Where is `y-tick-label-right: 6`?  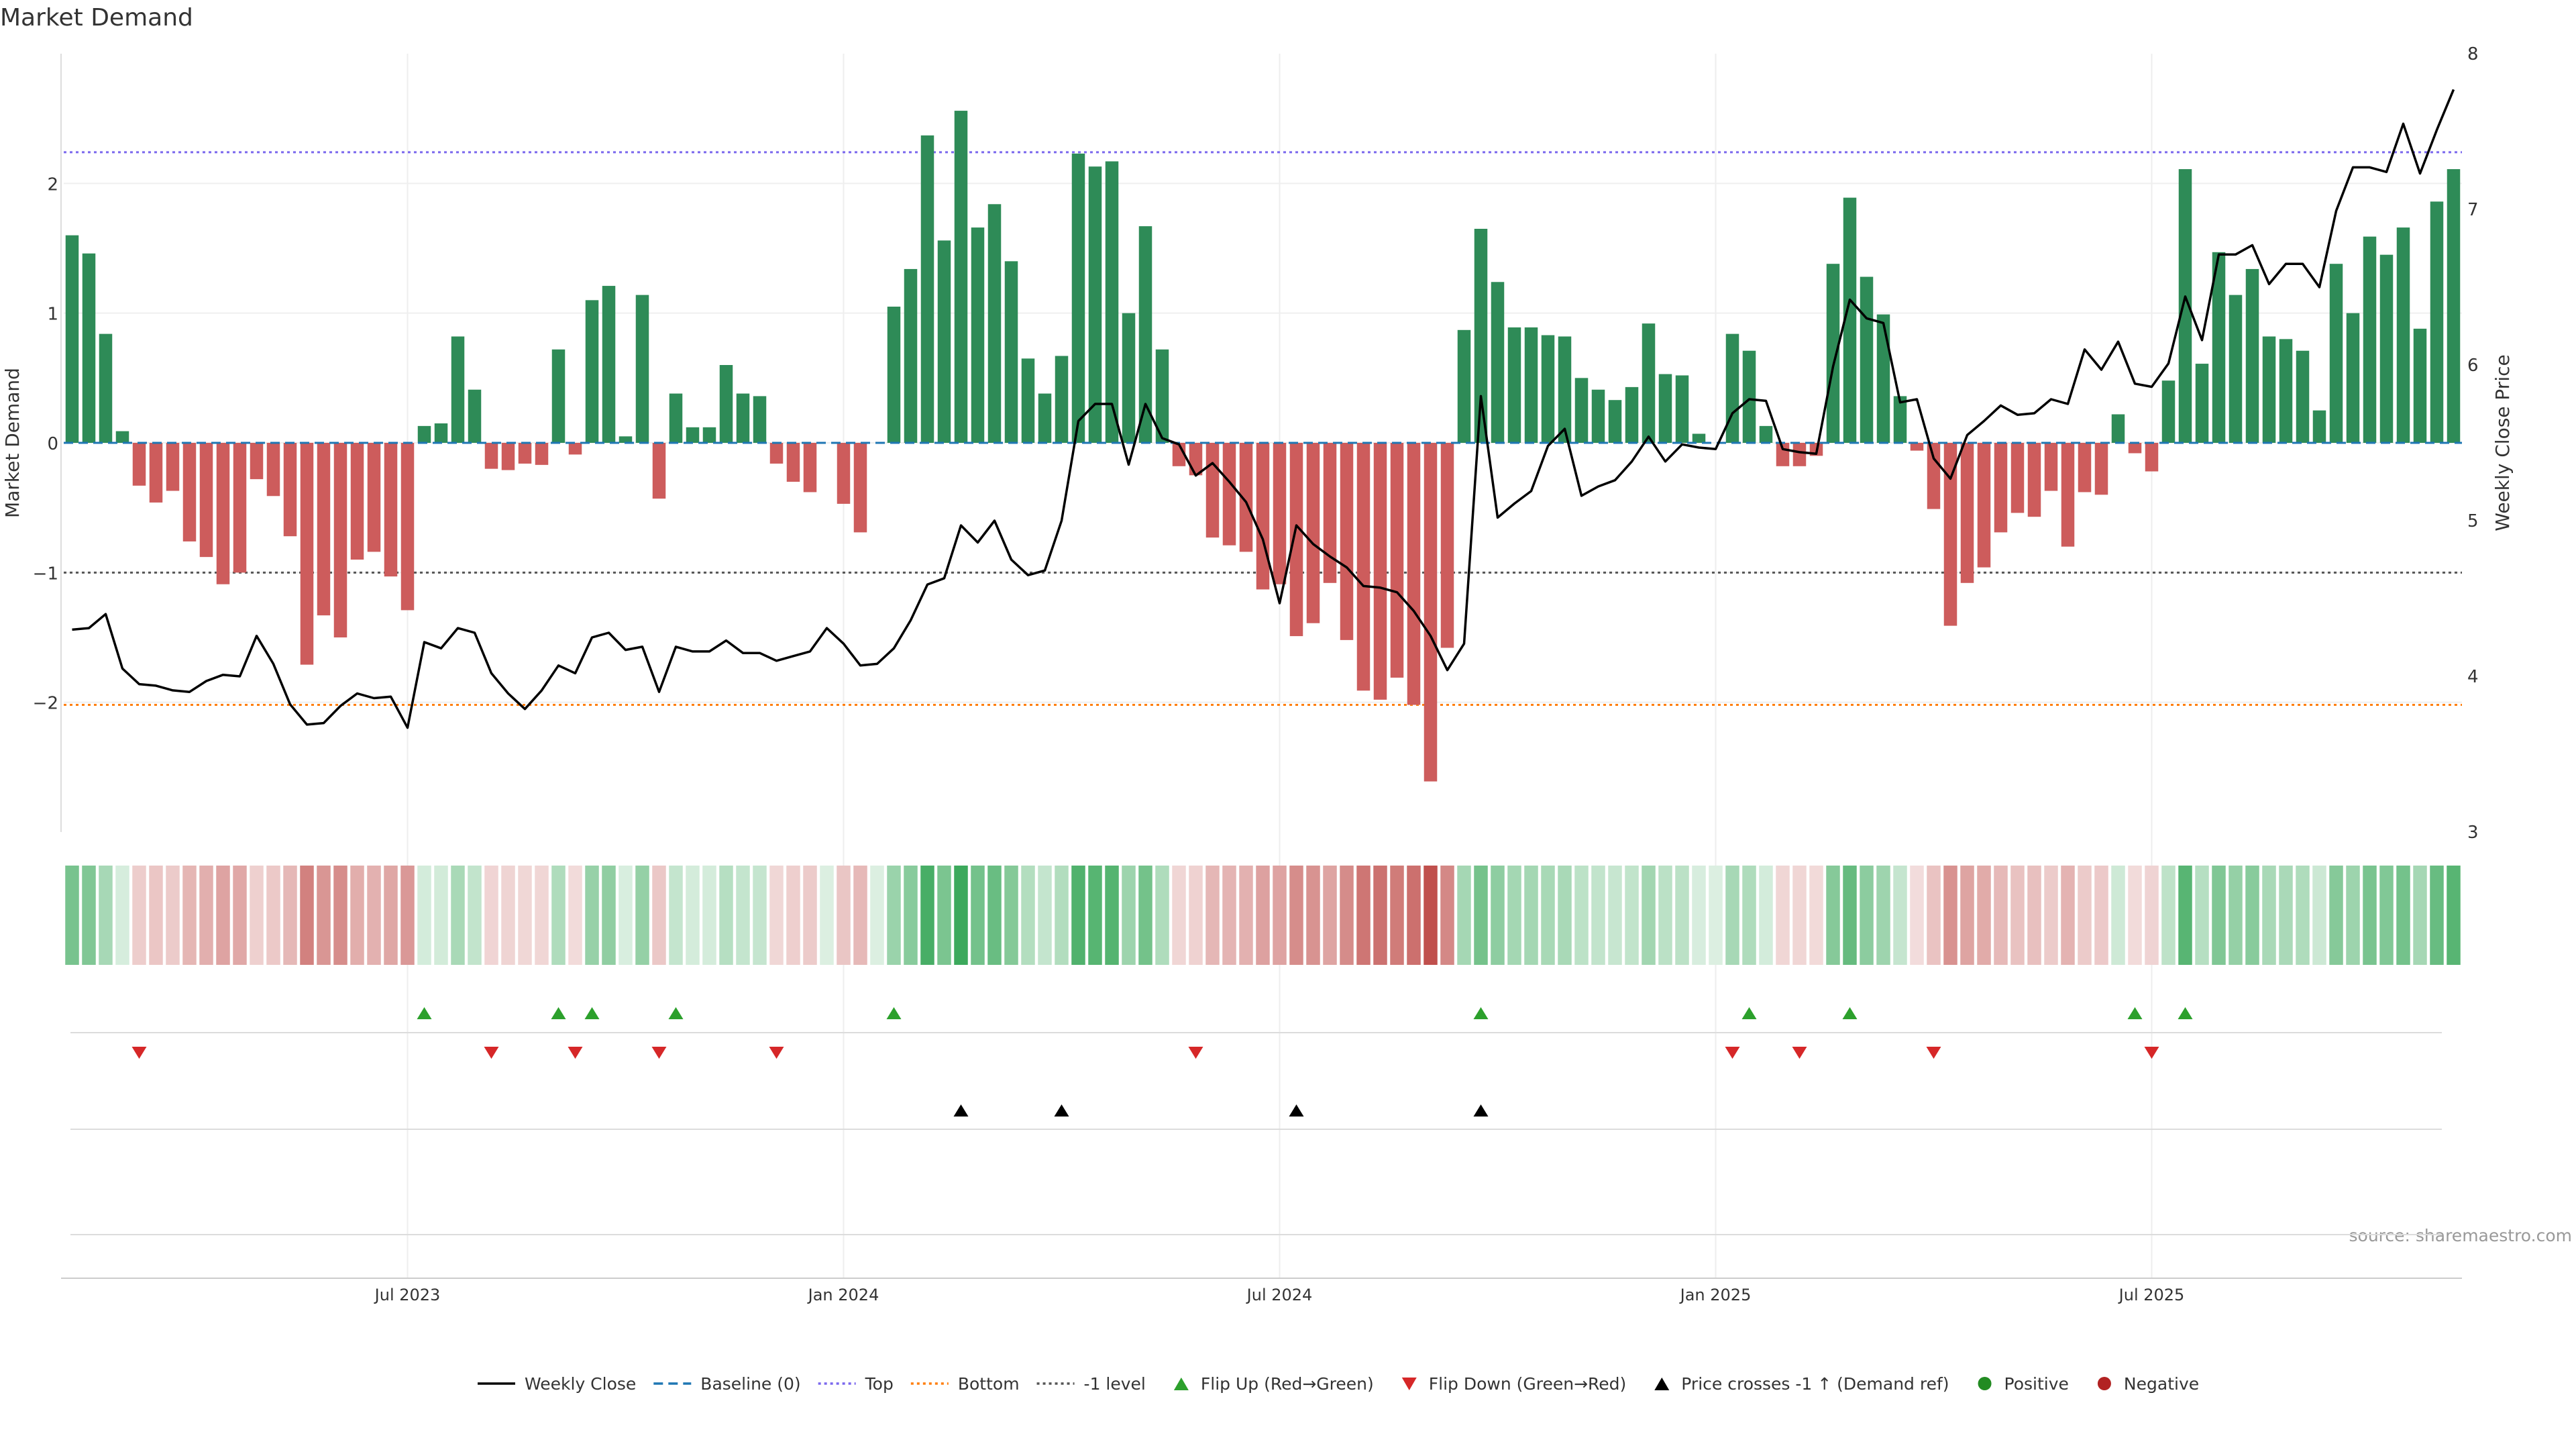
y-tick-label-right: 6 is located at coordinates (2473, 366).